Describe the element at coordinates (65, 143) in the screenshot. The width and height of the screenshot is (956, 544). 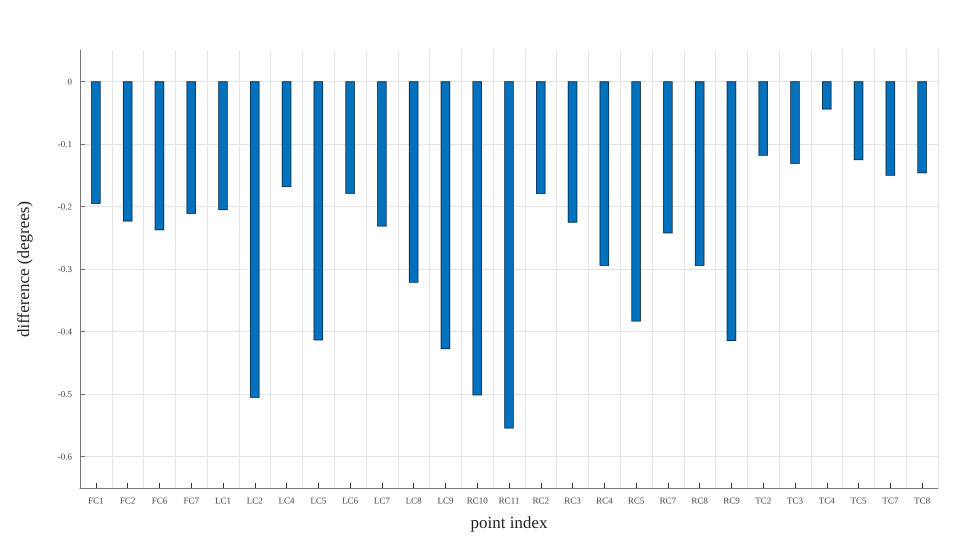
I see `y-tick-label: -0.1` at that location.